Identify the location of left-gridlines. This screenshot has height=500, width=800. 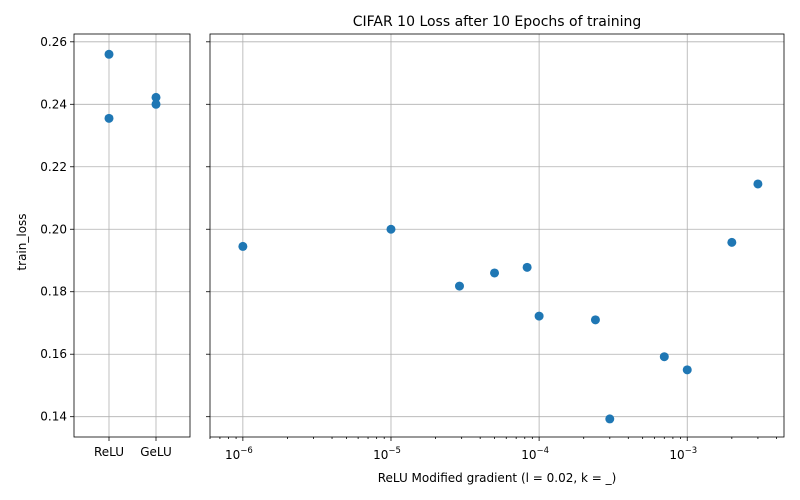
(132, 235).